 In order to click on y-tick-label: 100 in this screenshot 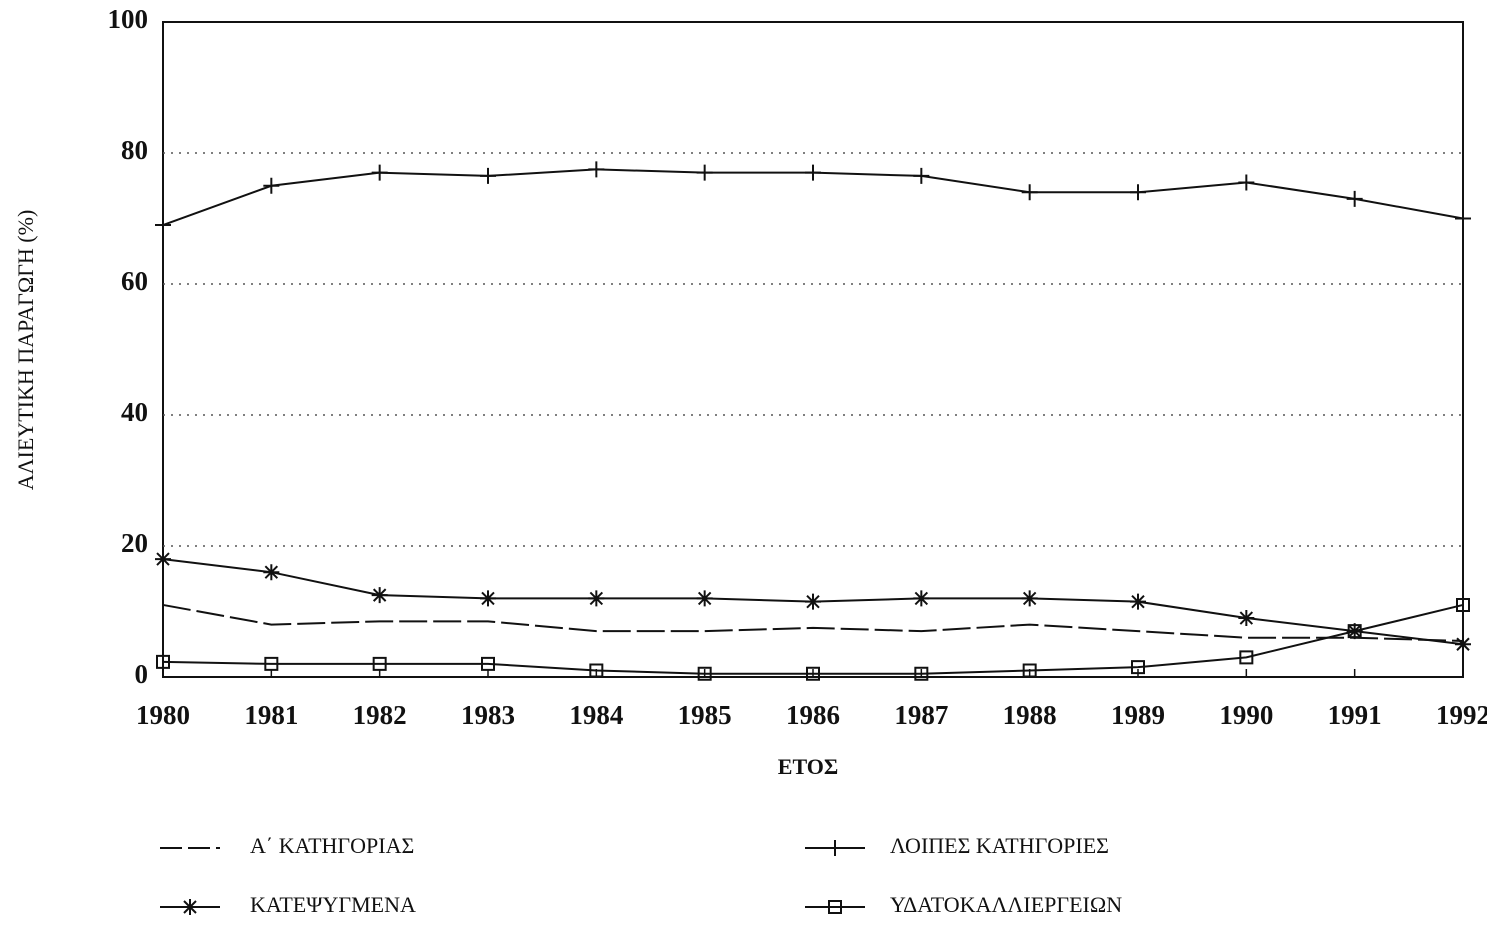, I will do `click(128, 19)`.